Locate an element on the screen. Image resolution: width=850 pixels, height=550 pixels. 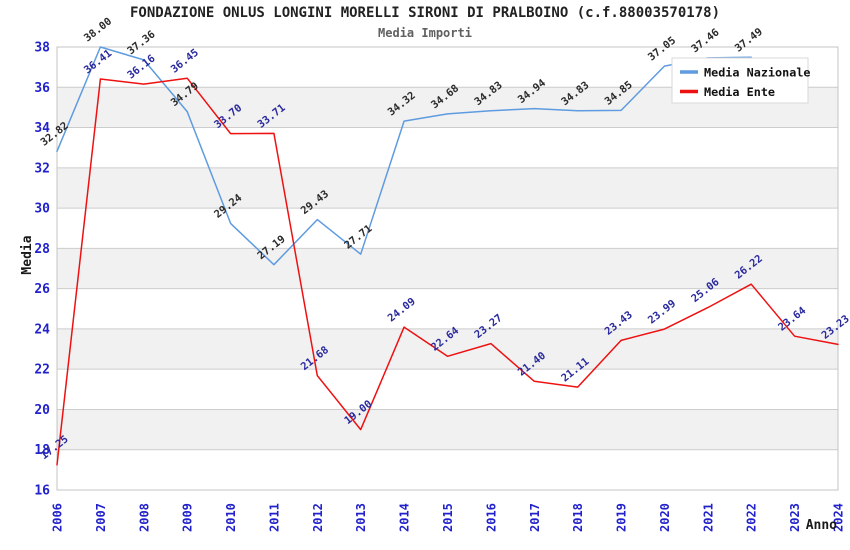
y-tick-label: 16 is located at coordinates (42, 491).